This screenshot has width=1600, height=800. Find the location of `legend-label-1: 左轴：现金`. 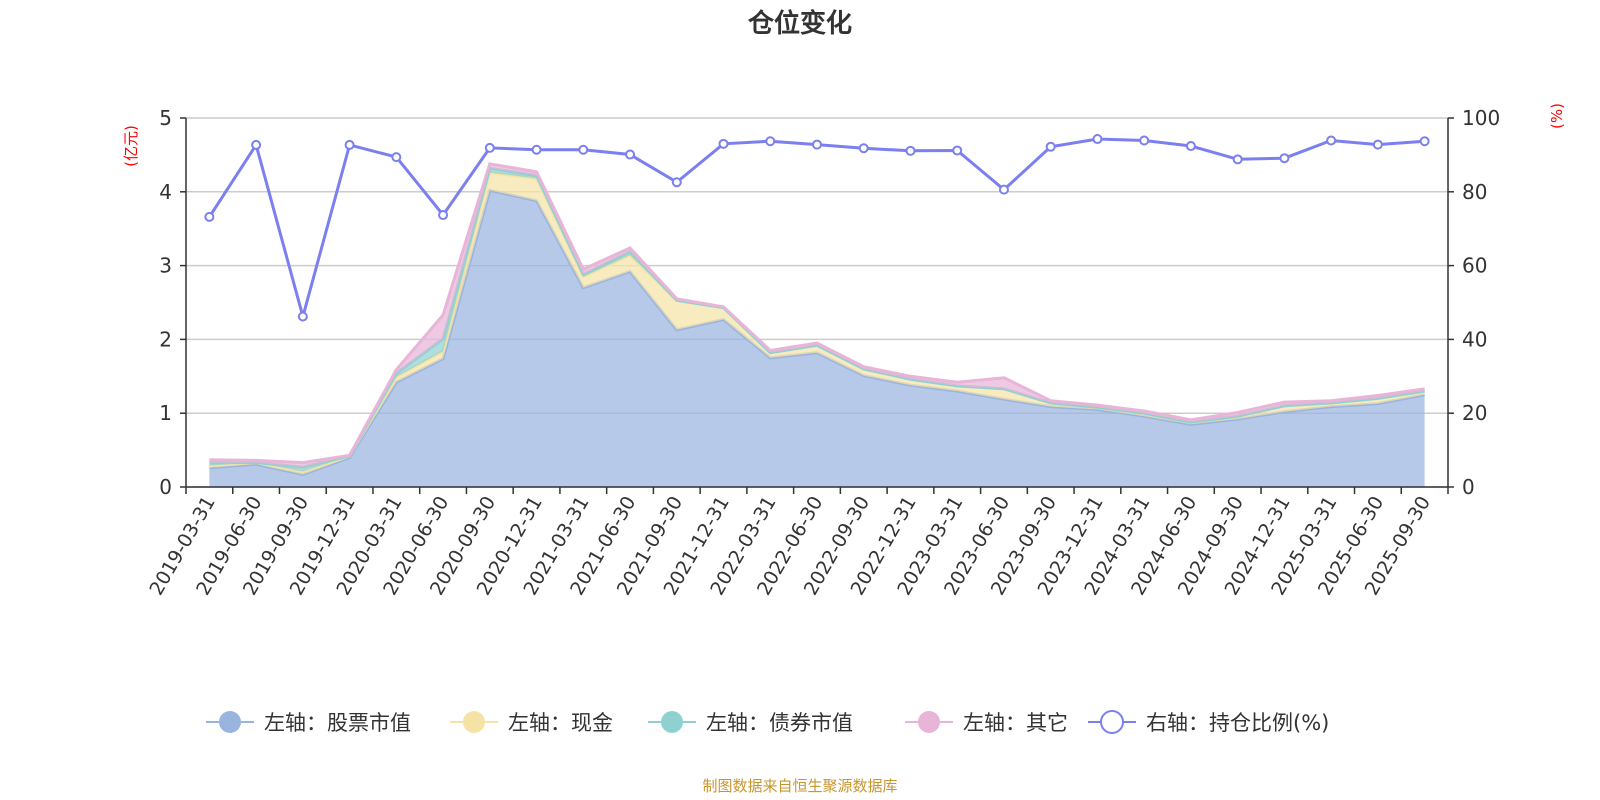

legend-label-1: 左轴：现金 is located at coordinates (560, 723).